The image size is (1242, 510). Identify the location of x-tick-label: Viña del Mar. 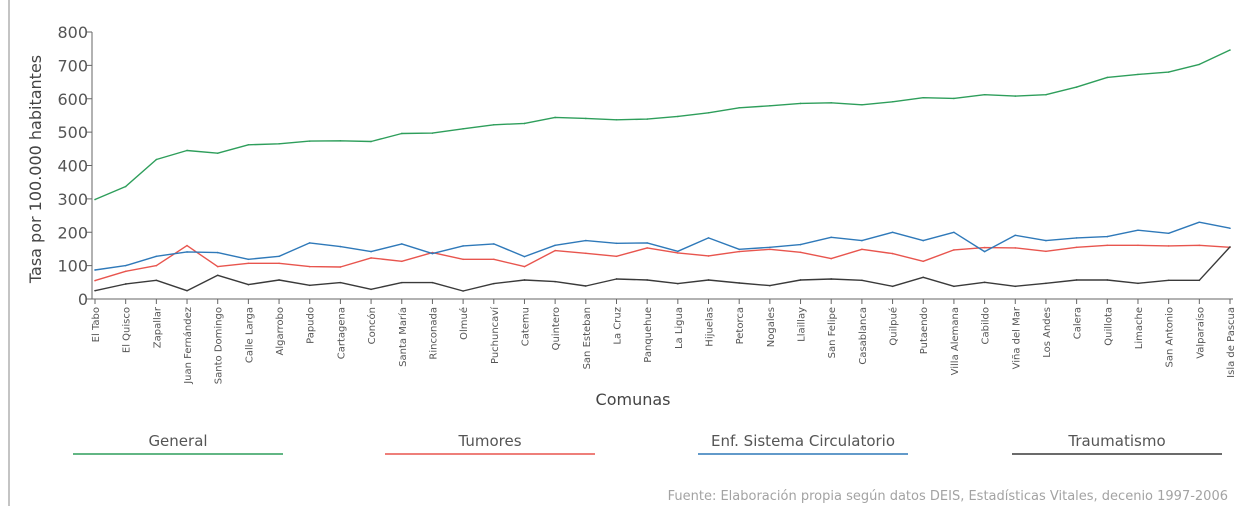
(1016, 337).